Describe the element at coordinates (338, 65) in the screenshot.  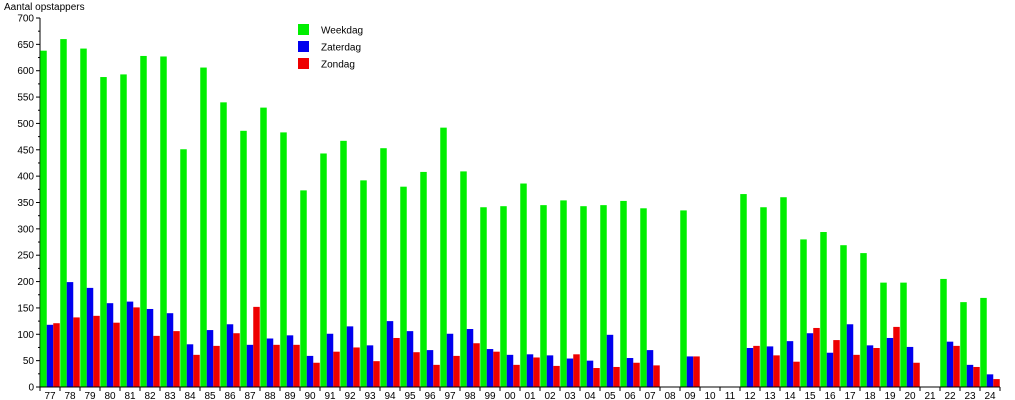
I see `legend-label-zondag: Zondag` at that location.